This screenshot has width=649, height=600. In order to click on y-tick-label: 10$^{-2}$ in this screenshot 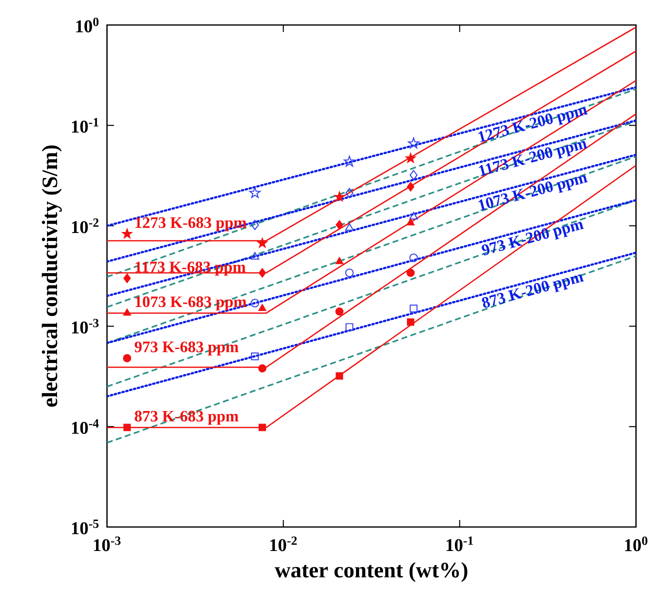, I will do `click(85, 226)`.